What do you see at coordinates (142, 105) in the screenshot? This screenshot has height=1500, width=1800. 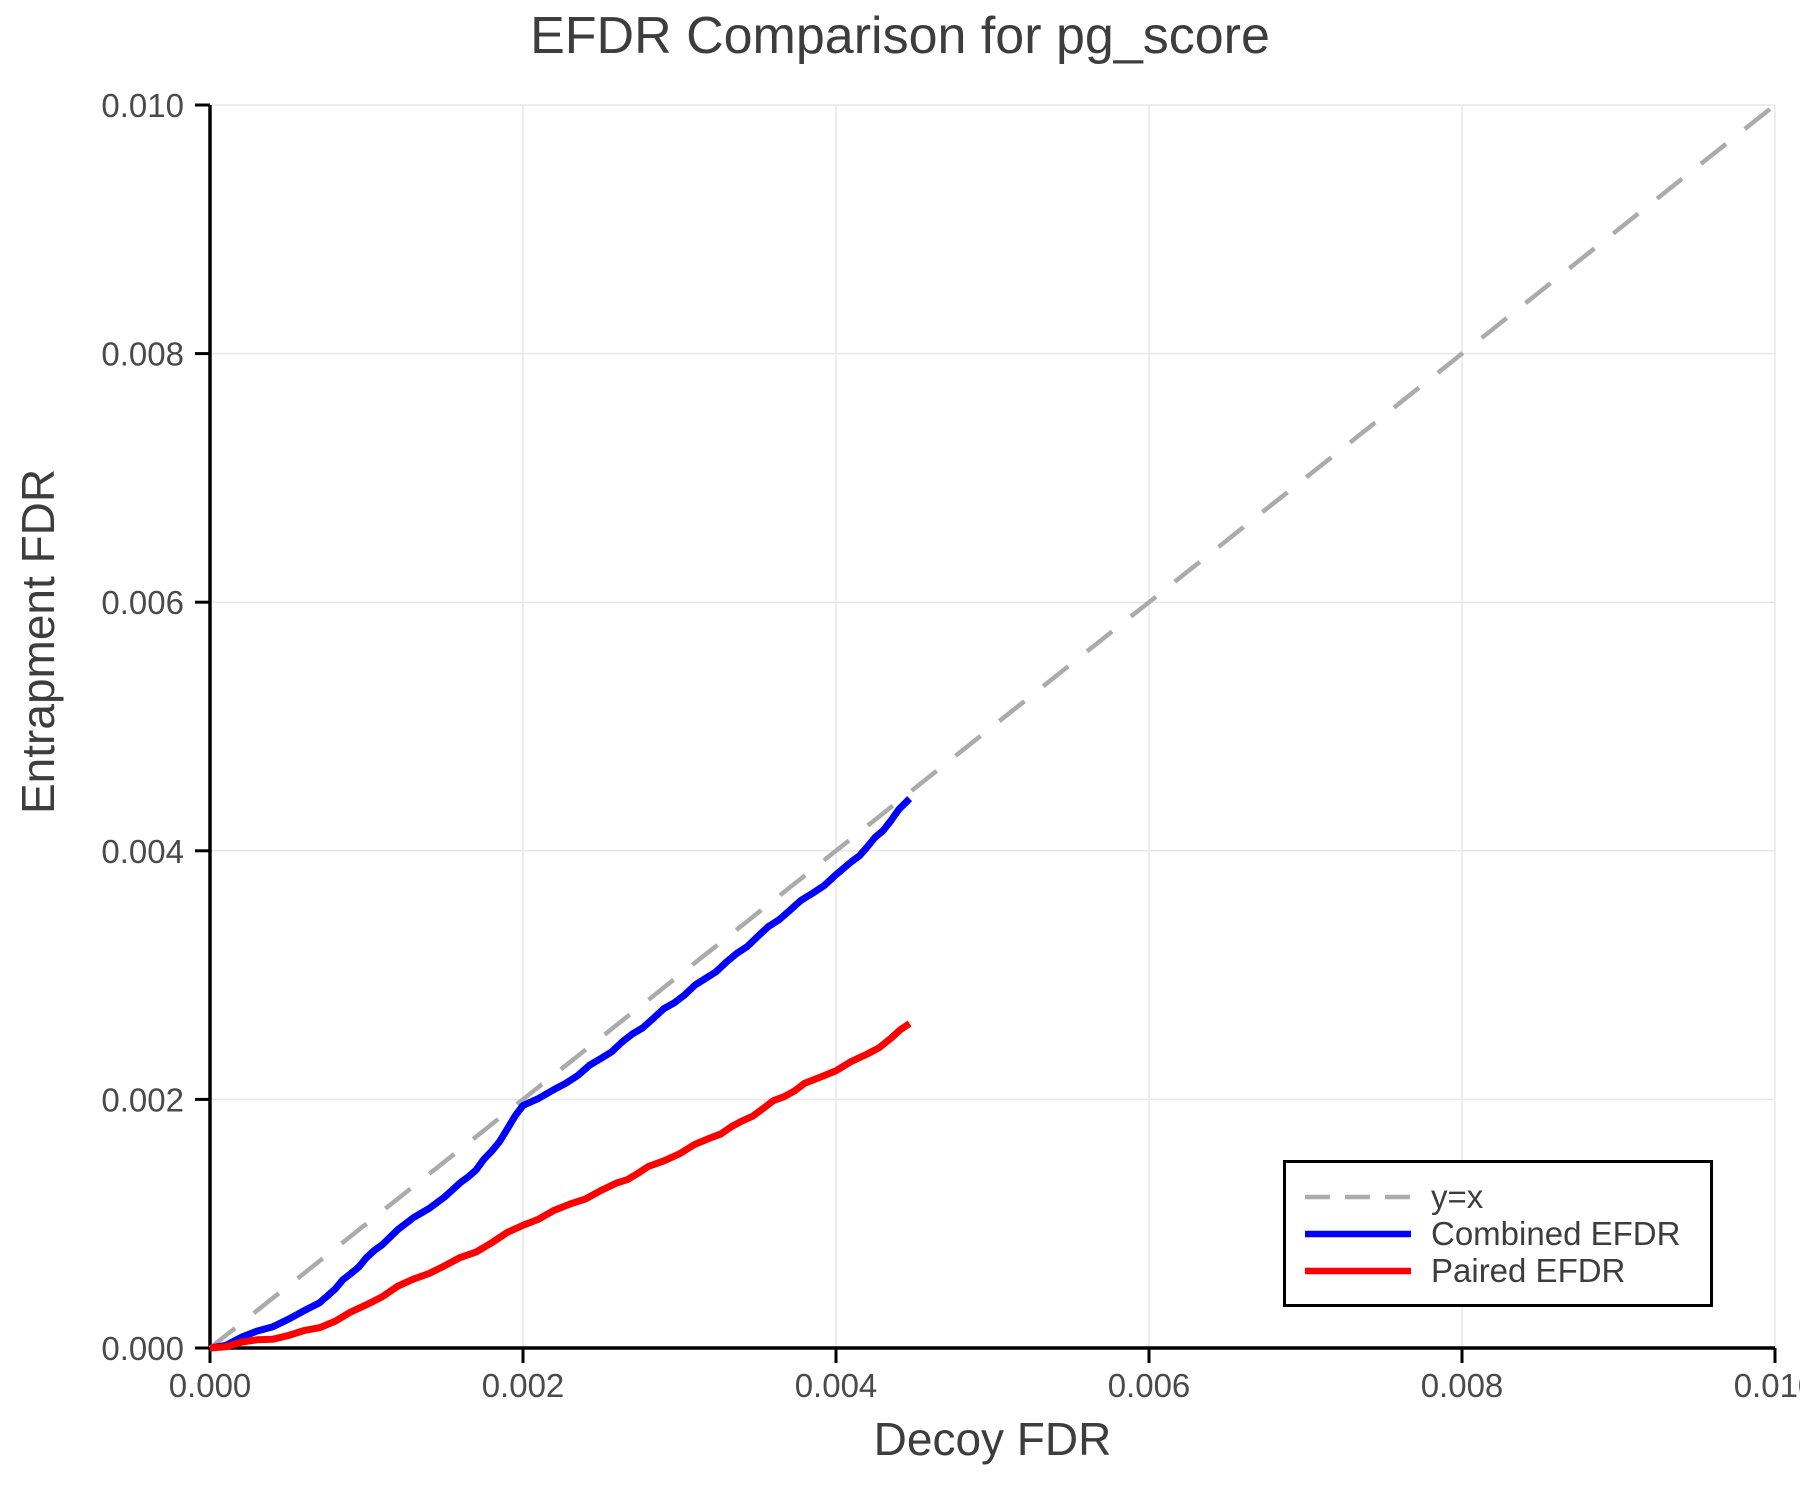 I see `y-tick-label: 0.010` at bounding box center [142, 105].